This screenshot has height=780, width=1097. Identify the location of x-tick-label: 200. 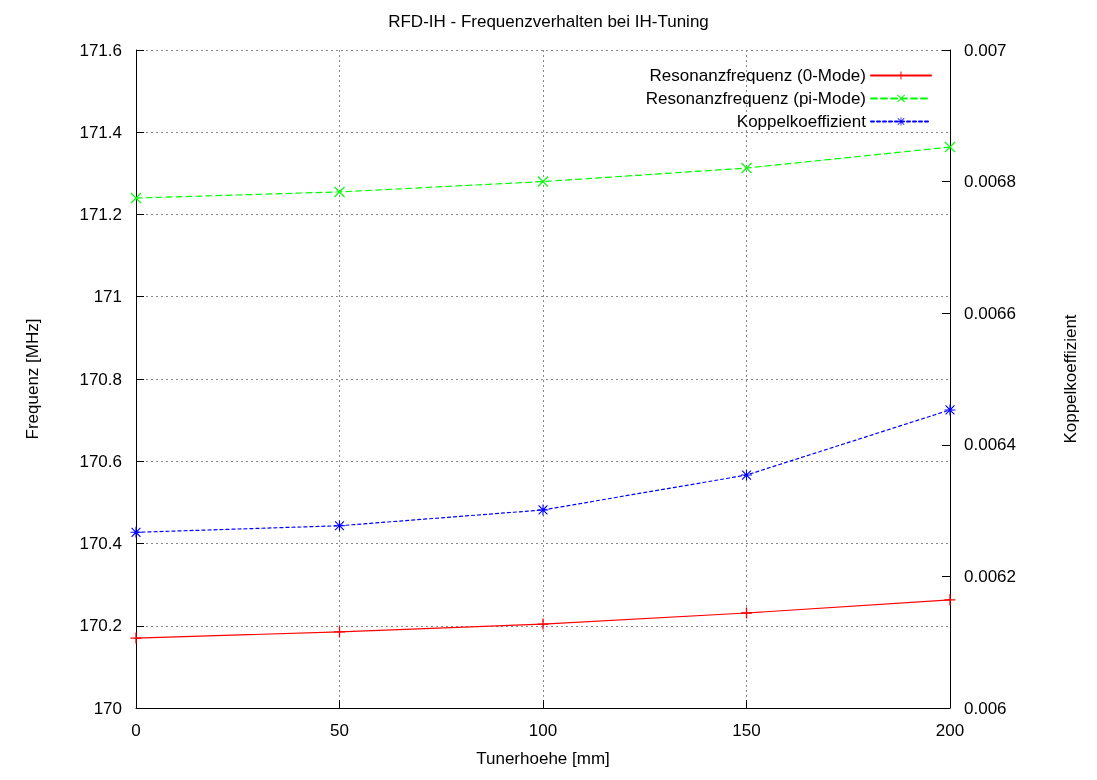
(950, 730).